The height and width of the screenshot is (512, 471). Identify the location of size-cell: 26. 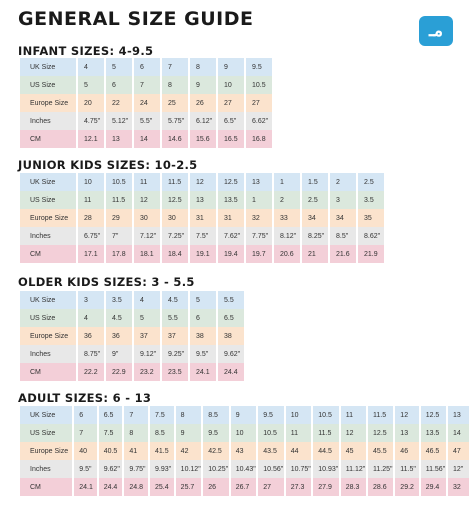
(216, 487).